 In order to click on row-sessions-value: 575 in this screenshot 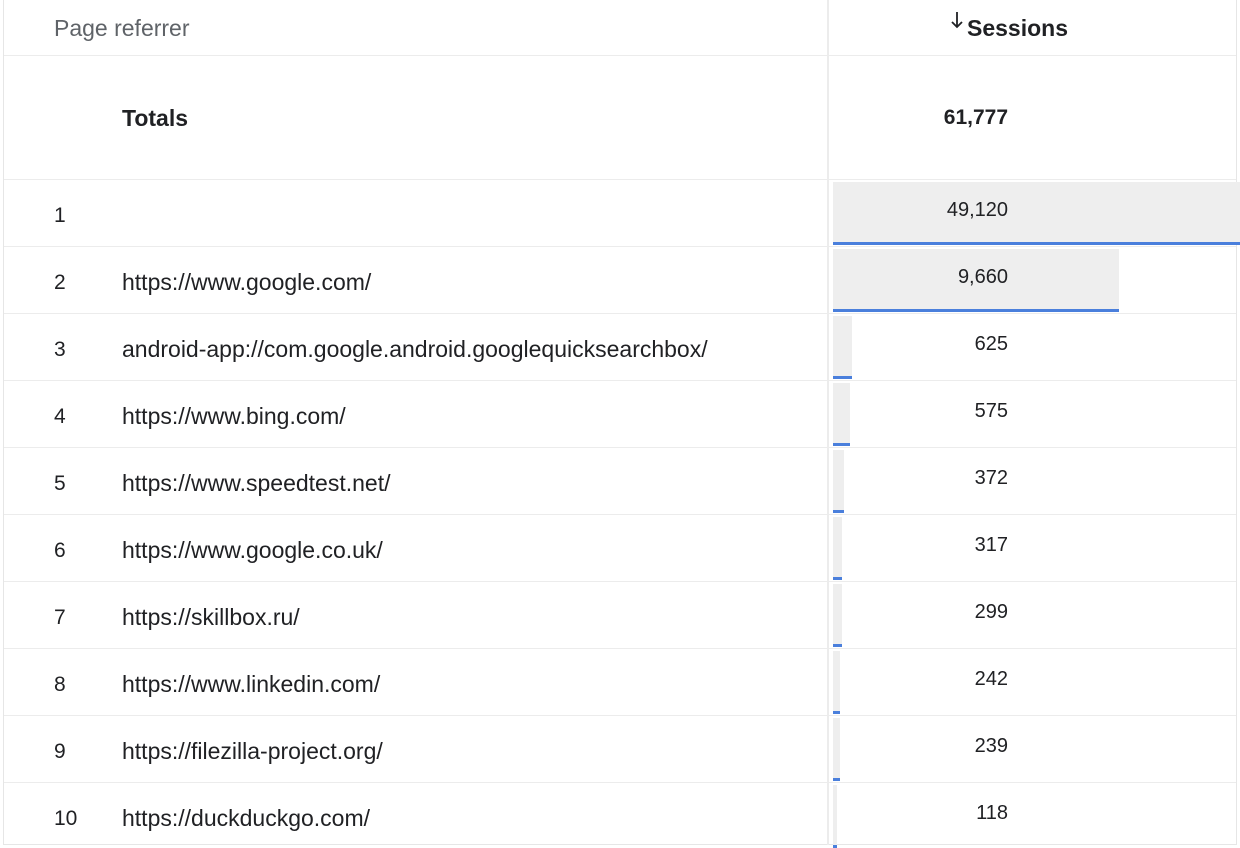, I will do `click(991, 411)`.